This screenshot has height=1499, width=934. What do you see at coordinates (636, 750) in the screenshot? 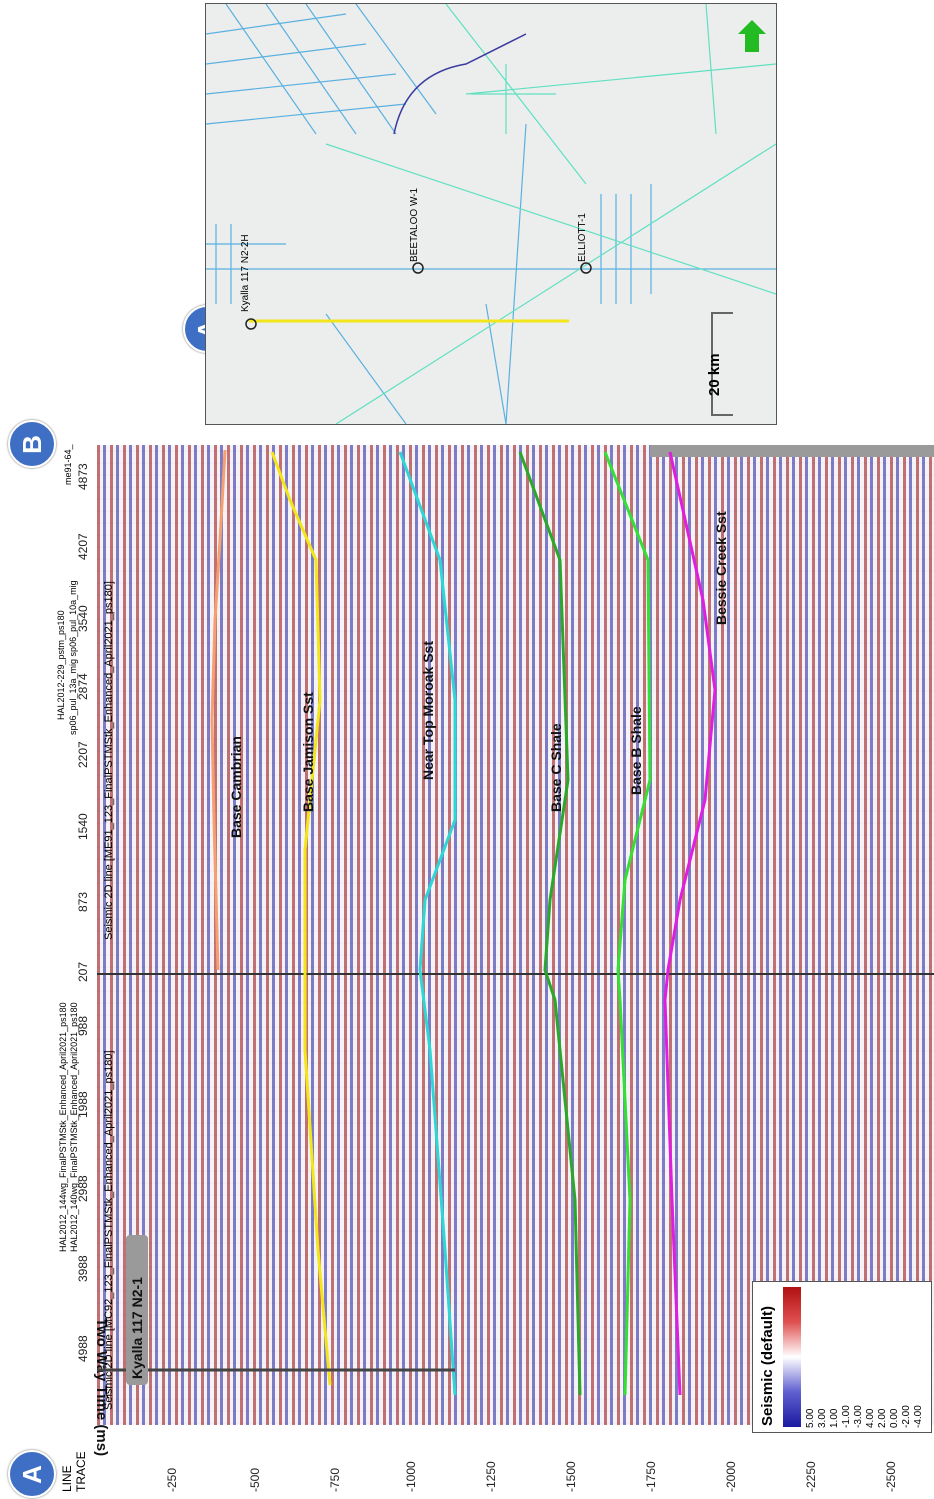
I see `horizon-label: Base B Shale` at bounding box center [636, 750].